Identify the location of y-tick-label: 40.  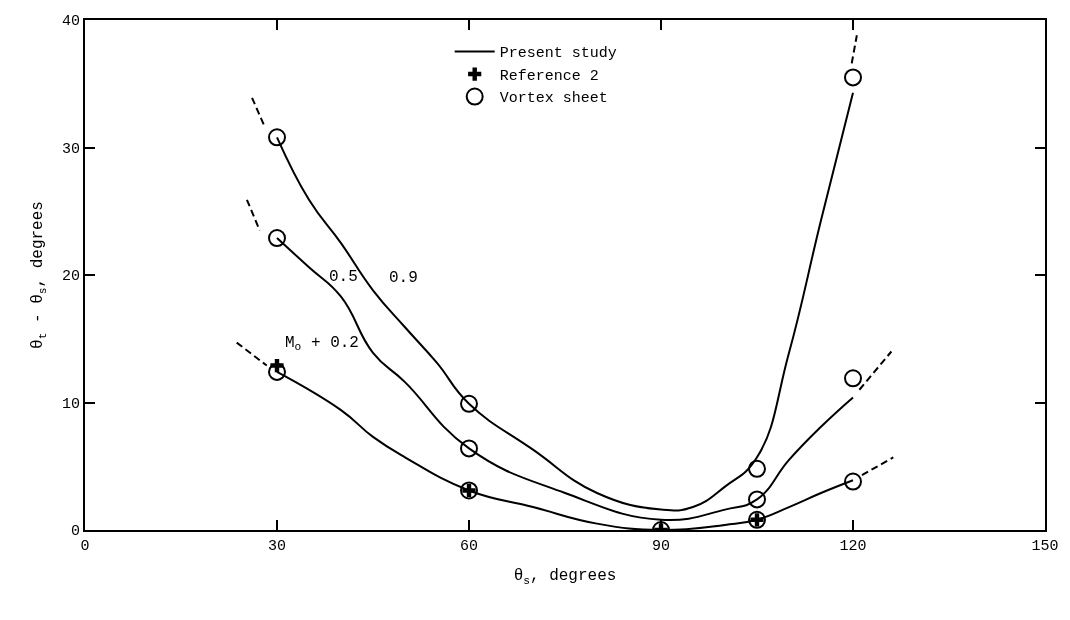
(70, 22).